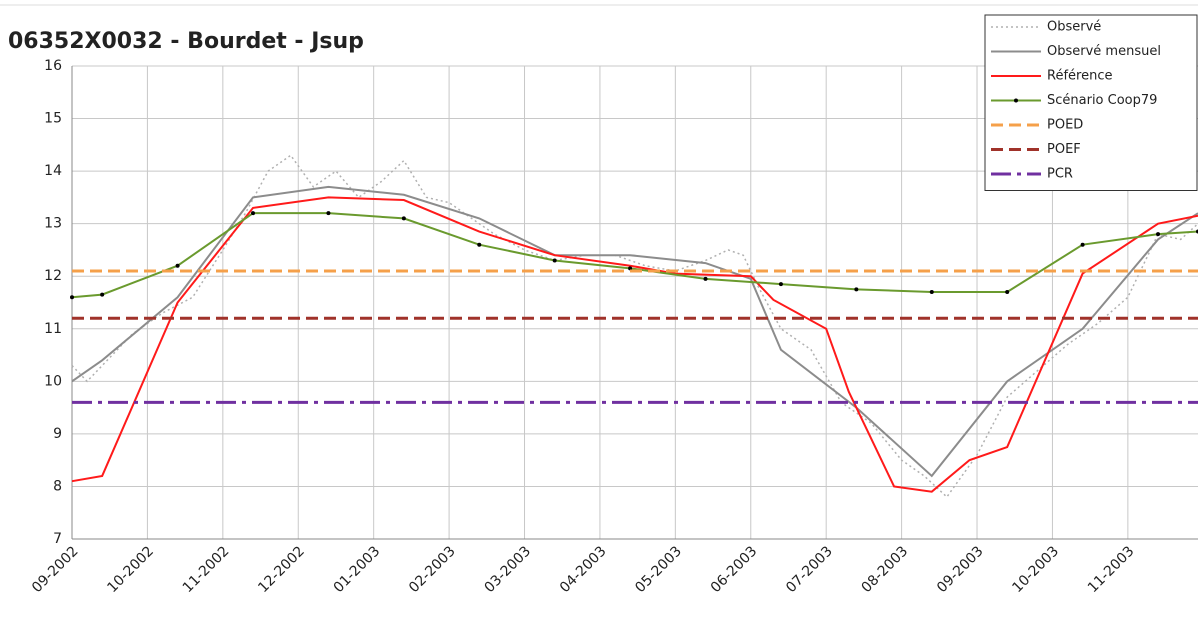 The image size is (1198, 634). Describe the element at coordinates (583, 569) in the screenshot. I see `x-tick-label: 04-2003` at that location.